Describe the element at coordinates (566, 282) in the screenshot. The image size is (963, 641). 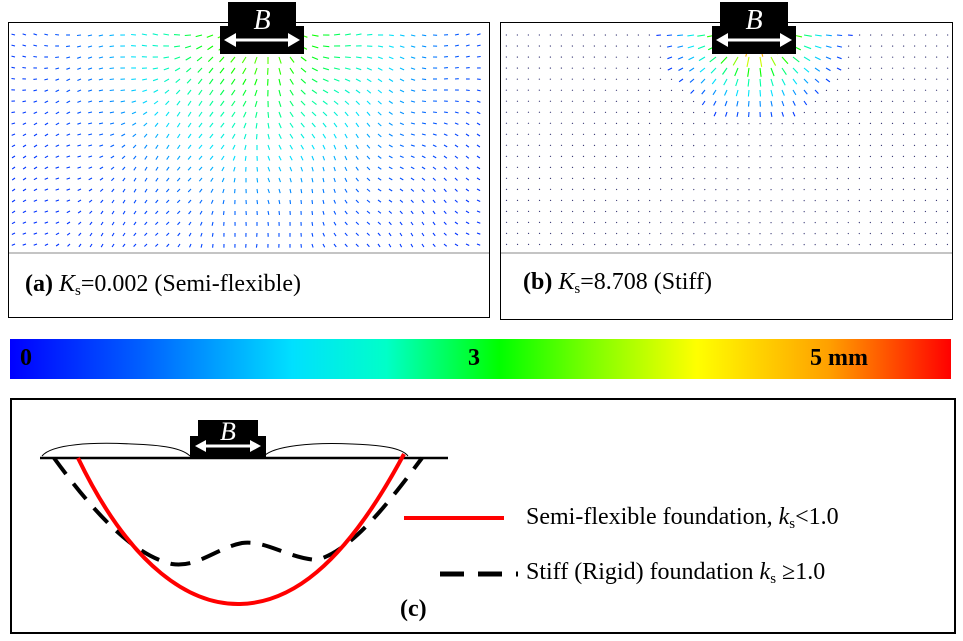
I see `panel-b-symbol: K` at that location.